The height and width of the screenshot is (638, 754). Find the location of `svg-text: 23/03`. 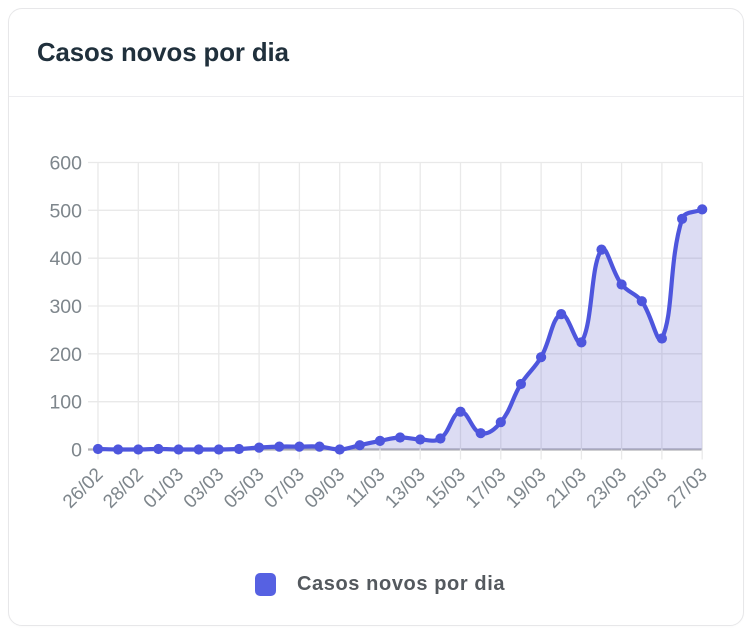

svg-text: 23/03 is located at coordinates (607, 488).